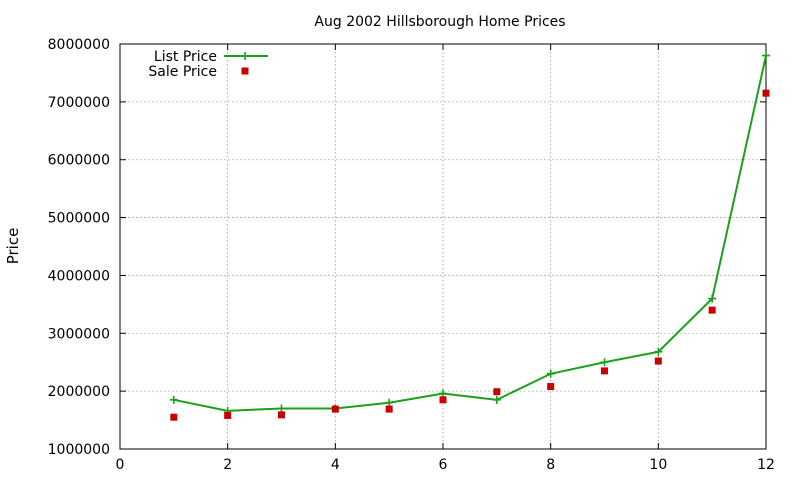 This screenshot has width=800, height=480. I want to click on legend-label-sale-price: Sale Price, so click(182, 72).